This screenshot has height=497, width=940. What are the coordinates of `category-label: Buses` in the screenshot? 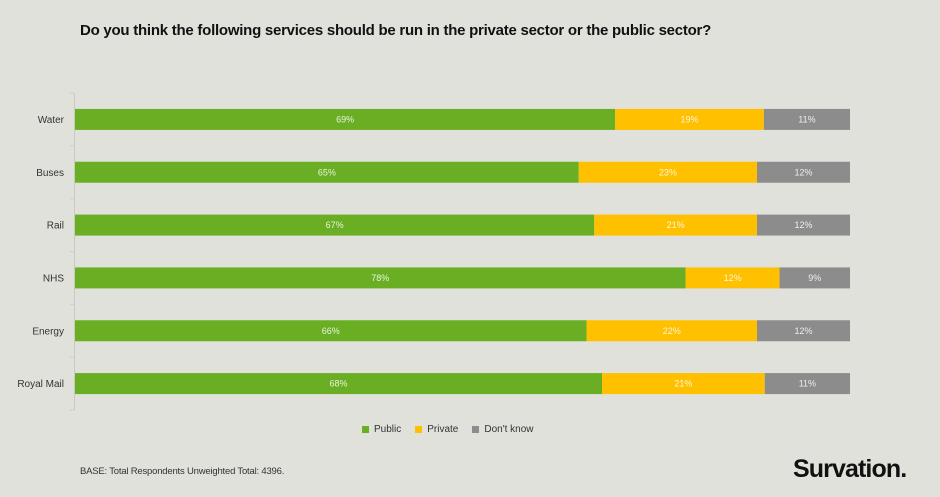 It's located at (50, 173).